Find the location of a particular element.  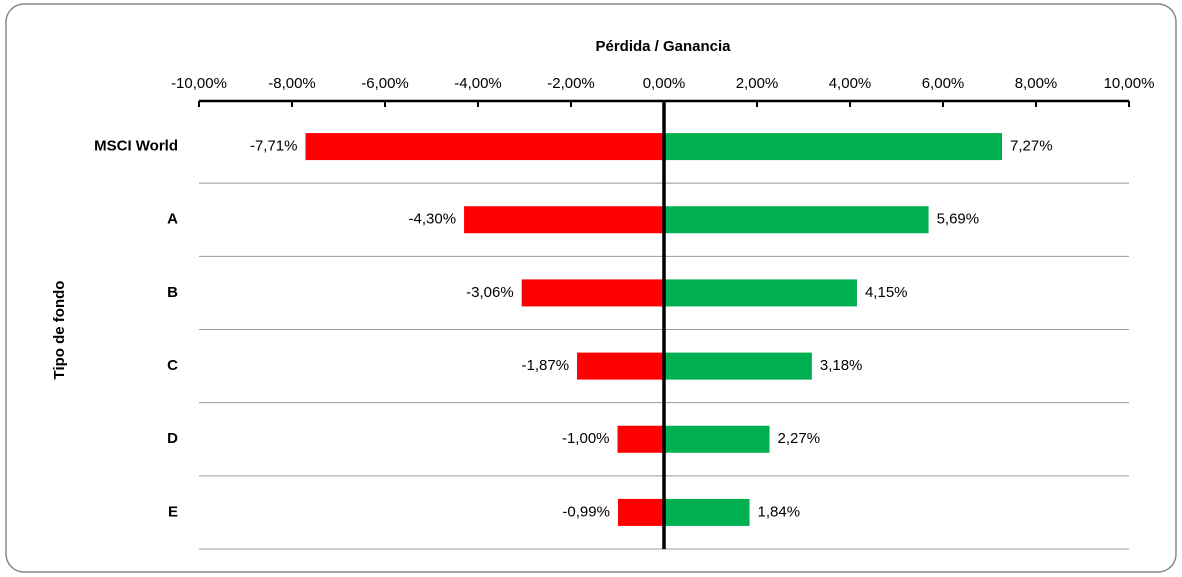

x-tick-label: -6,00% is located at coordinates (385, 83).